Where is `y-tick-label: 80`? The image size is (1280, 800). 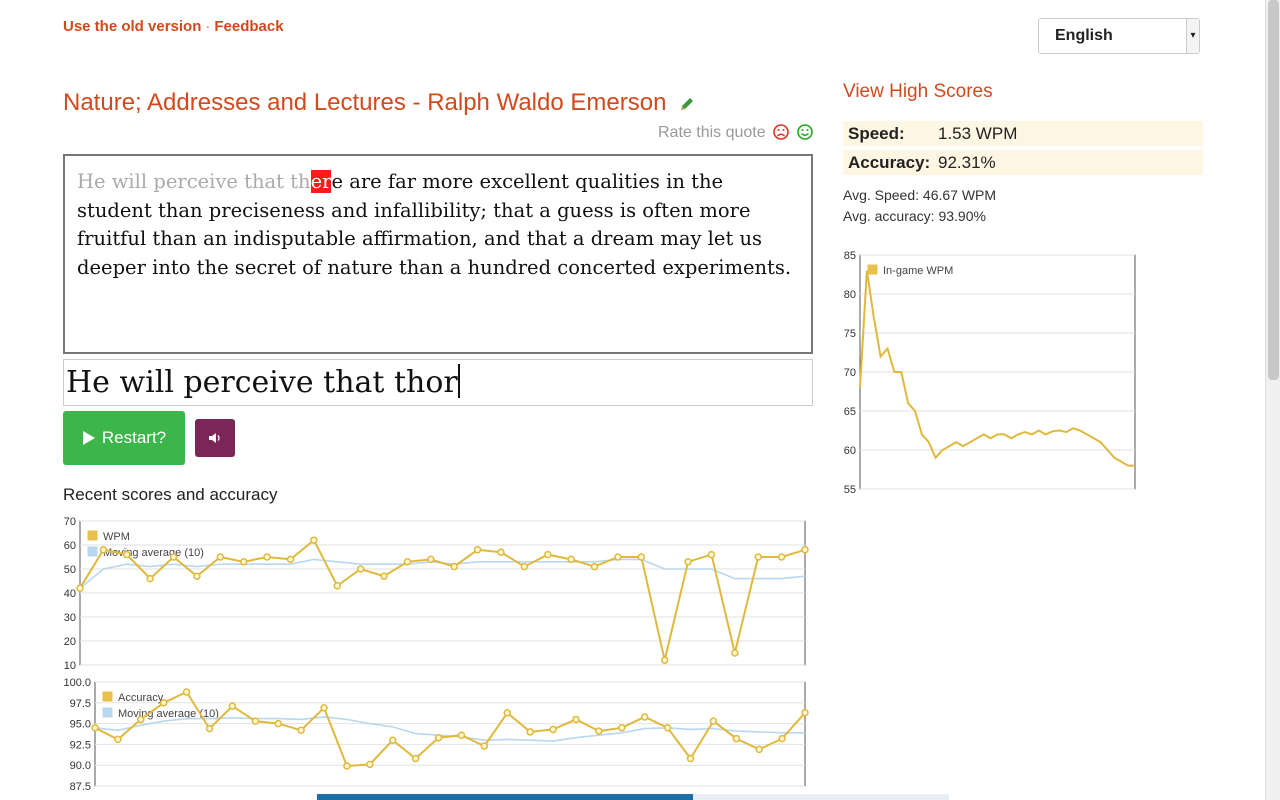
y-tick-label: 80 is located at coordinates (850, 295).